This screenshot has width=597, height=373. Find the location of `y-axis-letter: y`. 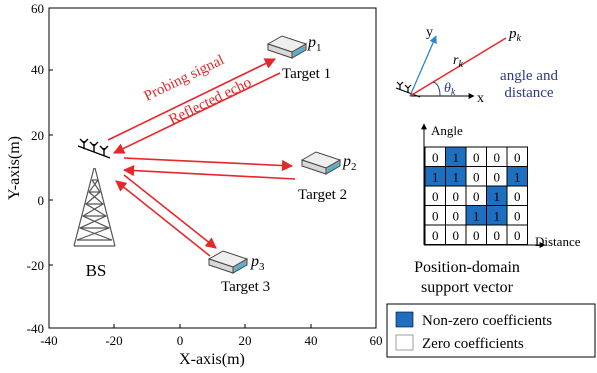

y-axis-letter: y is located at coordinates (429, 32).